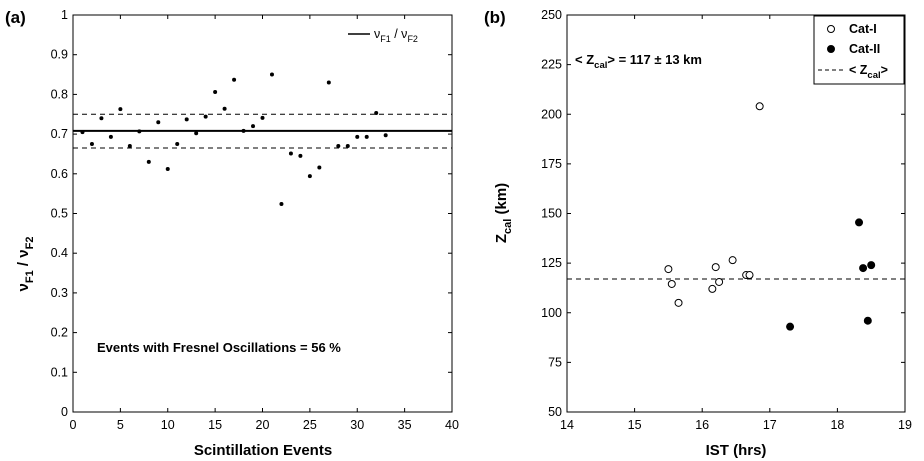  Describe the element at coordinates (263, 450) in the screenshot. I see `panel-a-x-axis-label: Scintillation Events` at that location.